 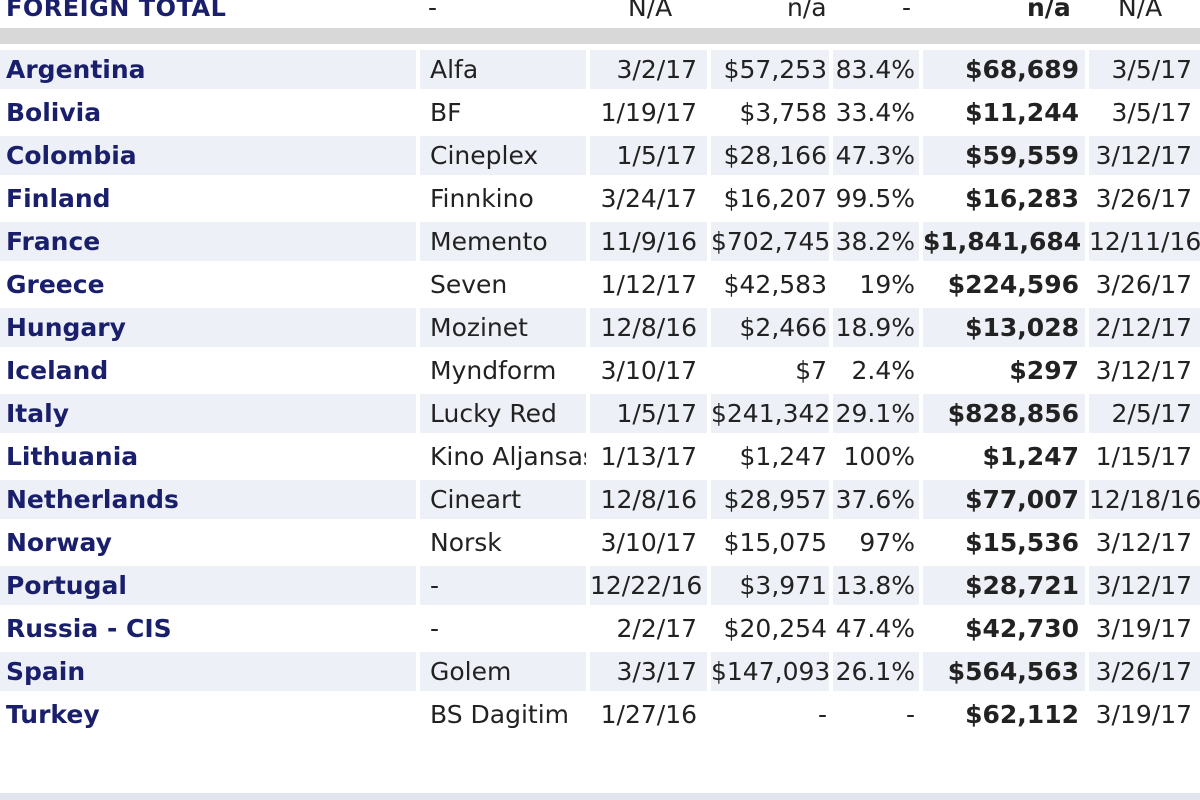 What do you see at coordinates (116, 11) in the screenshot?
I see `foreign-total-label: FOREIGN TOTAL` at bounding box center [116, 11].